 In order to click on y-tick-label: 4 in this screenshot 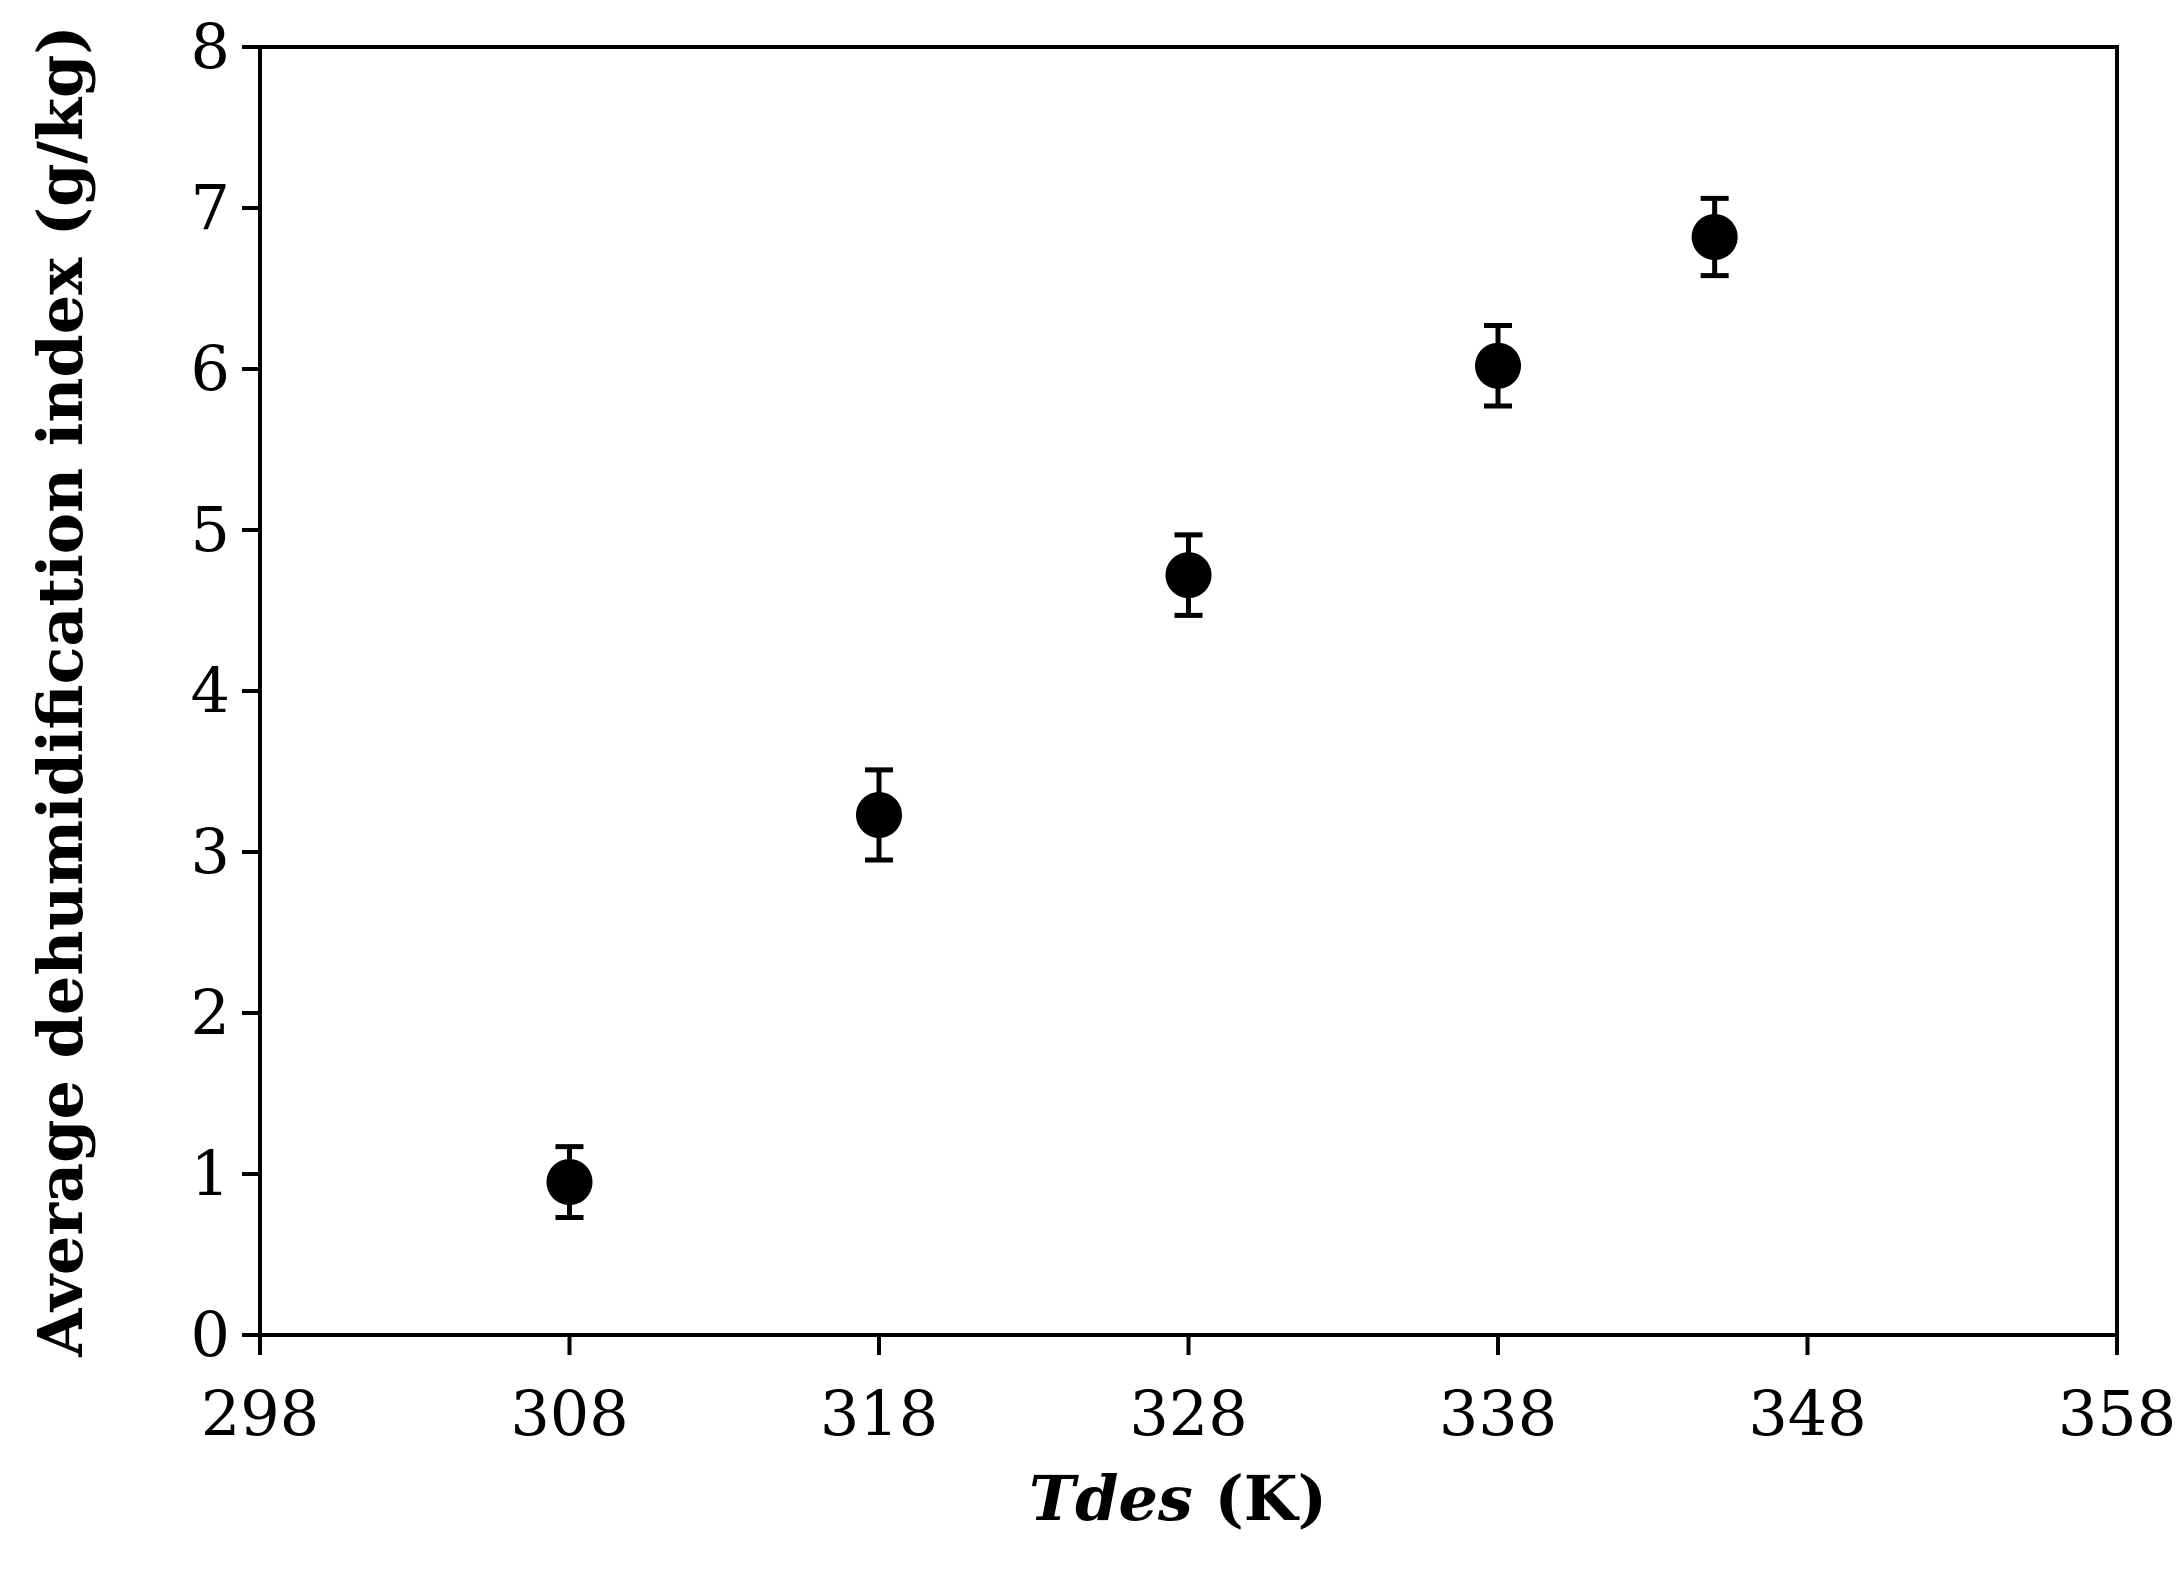, I will do `click(210, 690)`.